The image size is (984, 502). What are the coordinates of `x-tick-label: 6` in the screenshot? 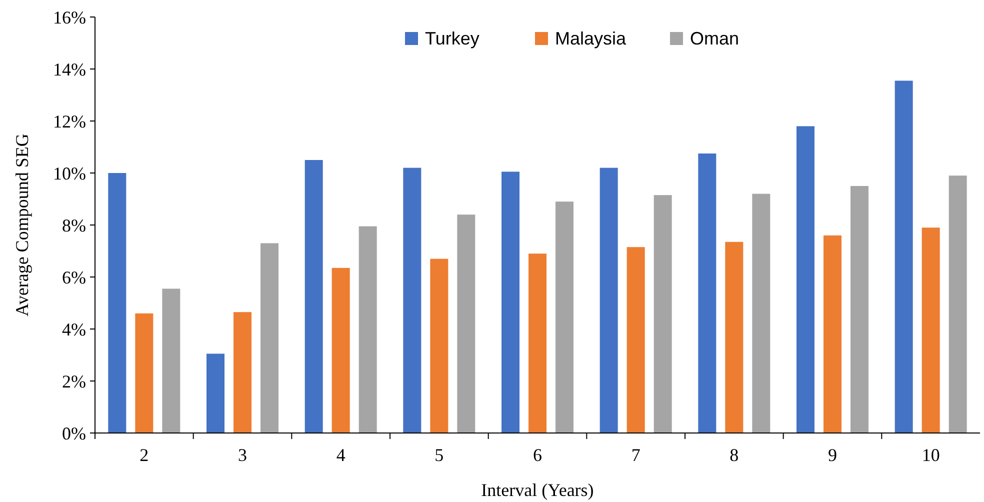 It's located at (537, 455).